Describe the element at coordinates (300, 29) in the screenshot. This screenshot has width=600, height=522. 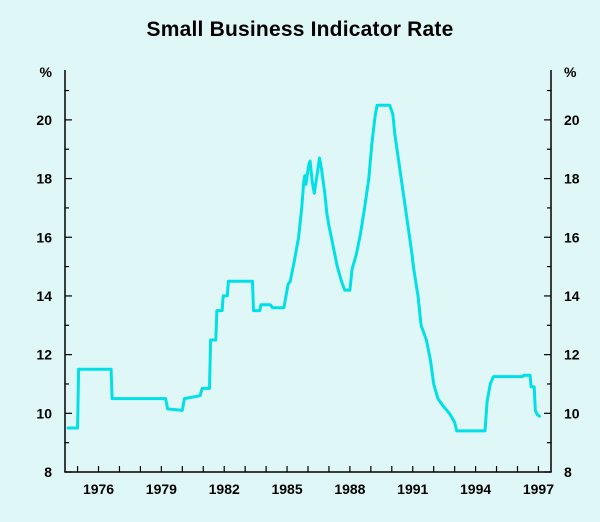
I see `chart-title: Small Business Indicator Rate` at that location.